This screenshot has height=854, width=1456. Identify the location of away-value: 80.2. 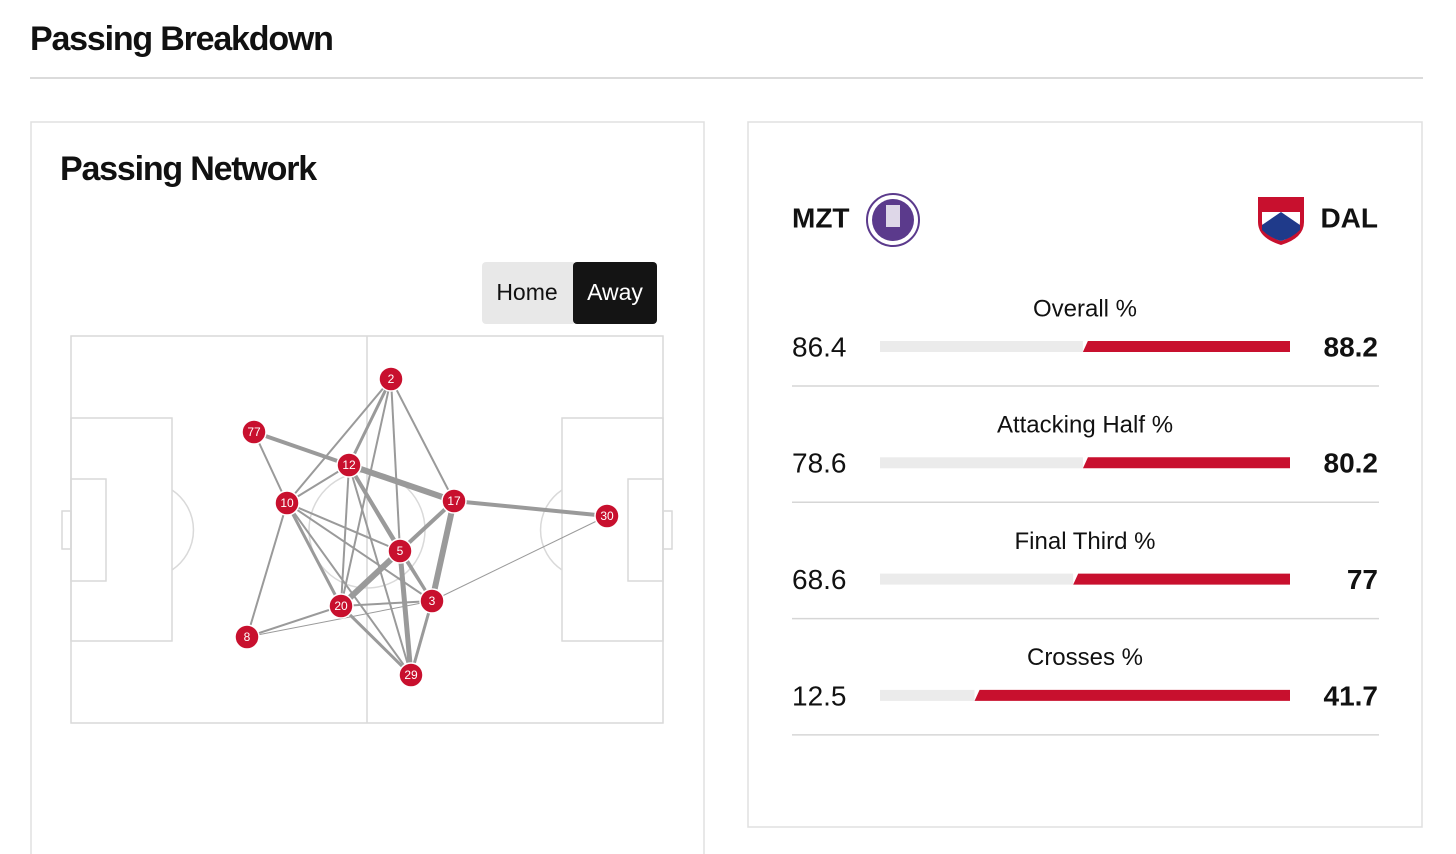
(1351, 463).